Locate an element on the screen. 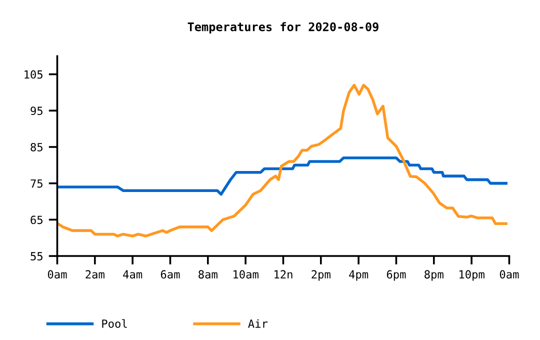 This screenshot has height=340, width=540. x-tick-label: 8pm is located at coordinates (434, 275).